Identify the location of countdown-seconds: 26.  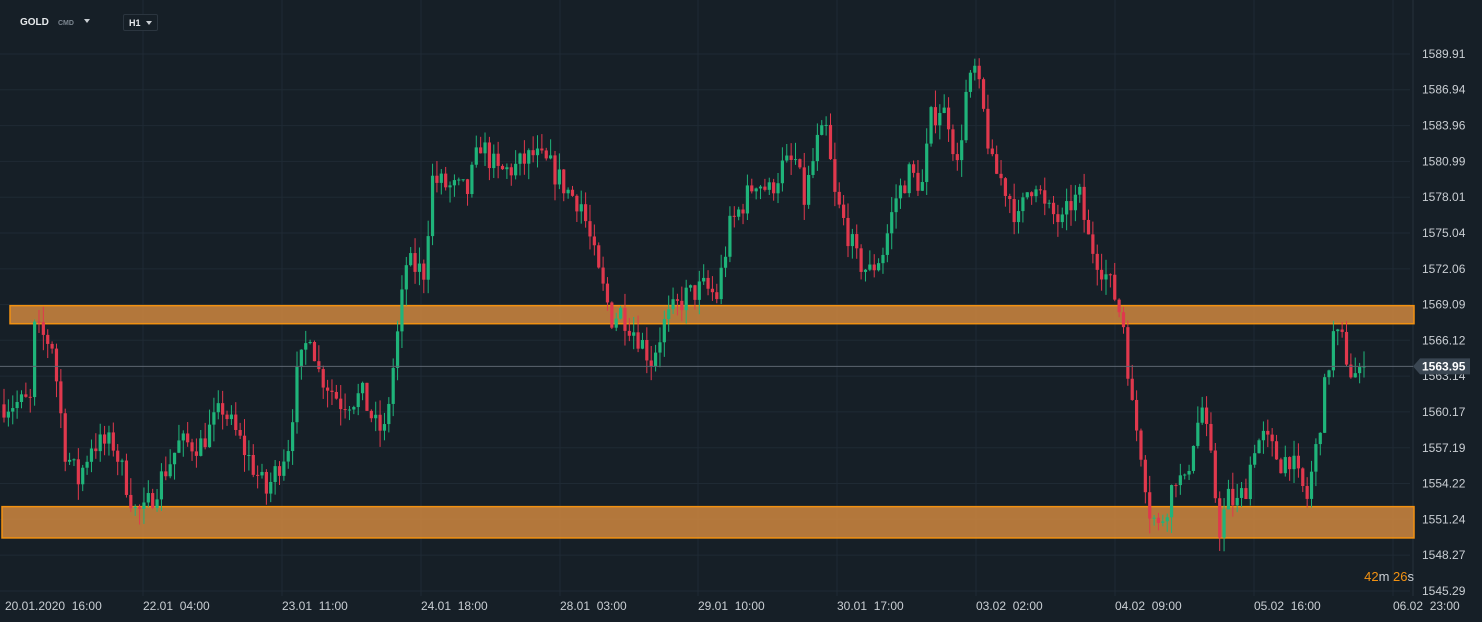
(1400, 576).